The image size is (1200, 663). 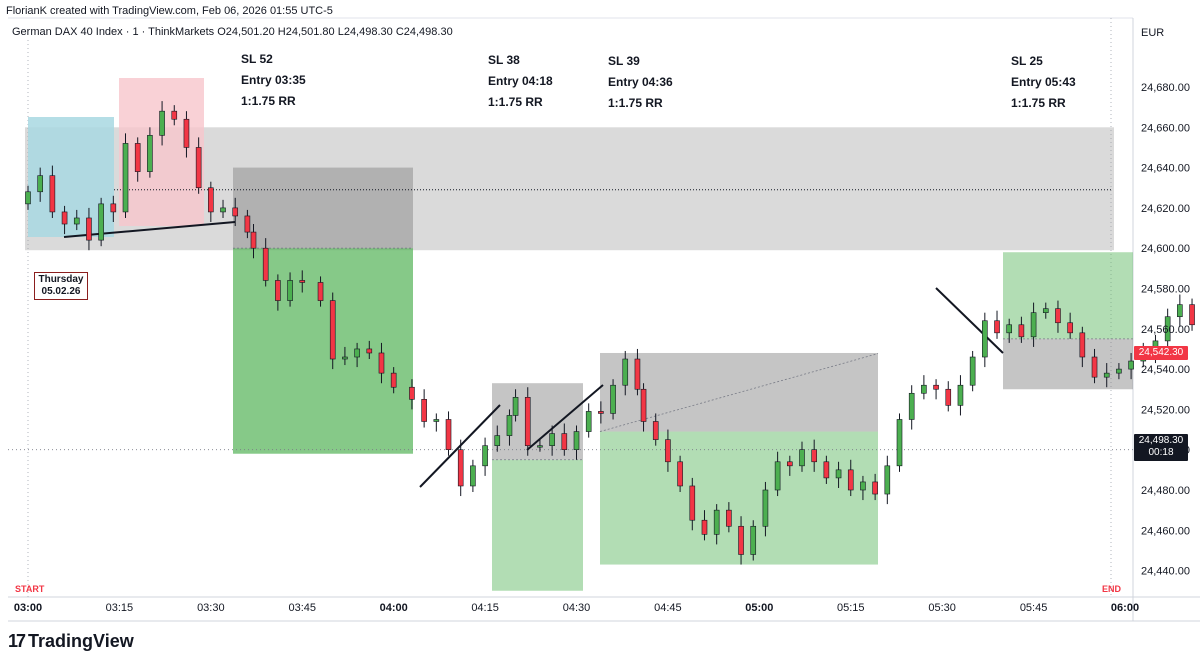 I want to click on annotation-entry: Entry 04:36, so click(x=640, y=82).